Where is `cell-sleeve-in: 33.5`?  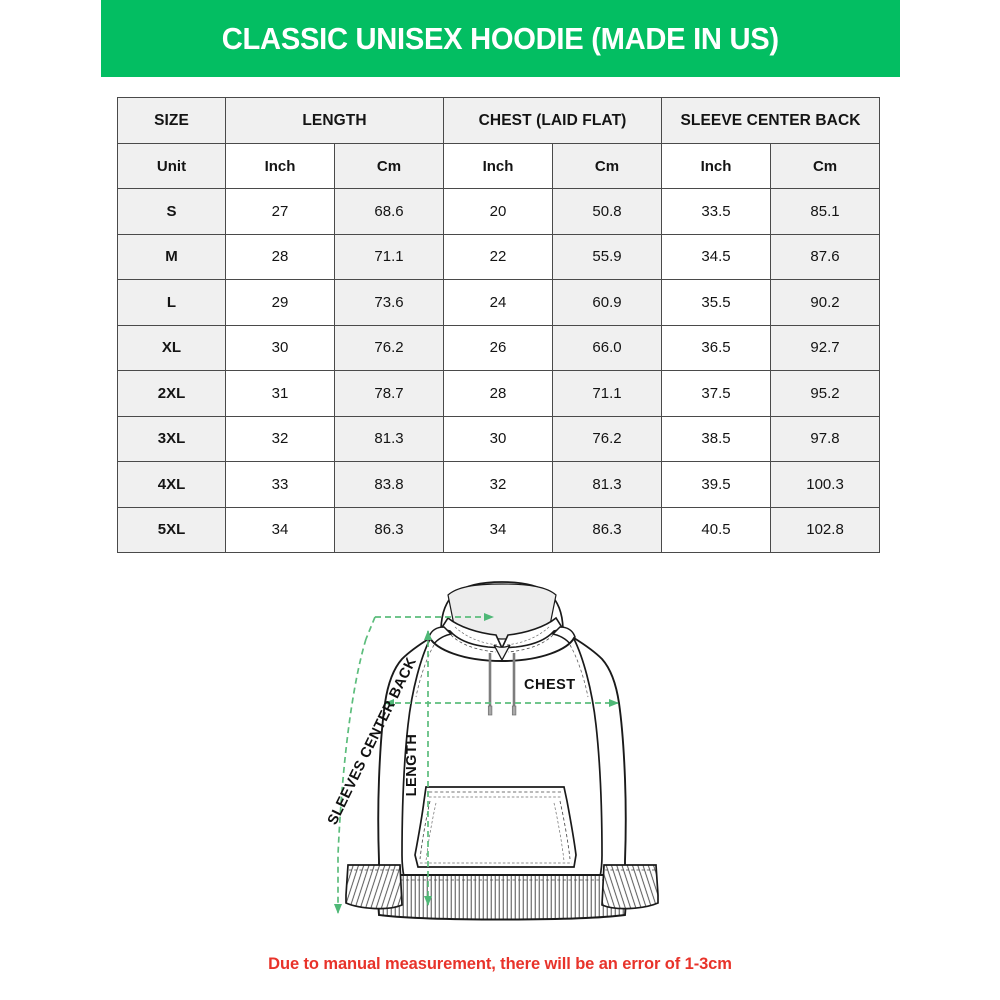 cell-sleeve-in: 33.5 is located at coordinates (716, 211).